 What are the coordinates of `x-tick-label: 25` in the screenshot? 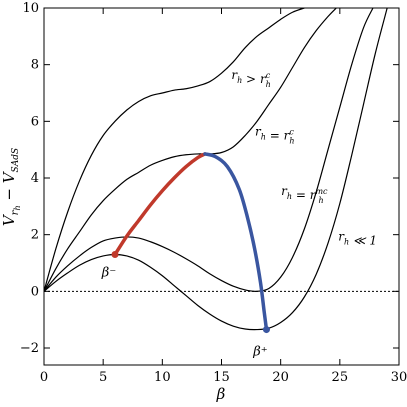 It's located at (340, 377).